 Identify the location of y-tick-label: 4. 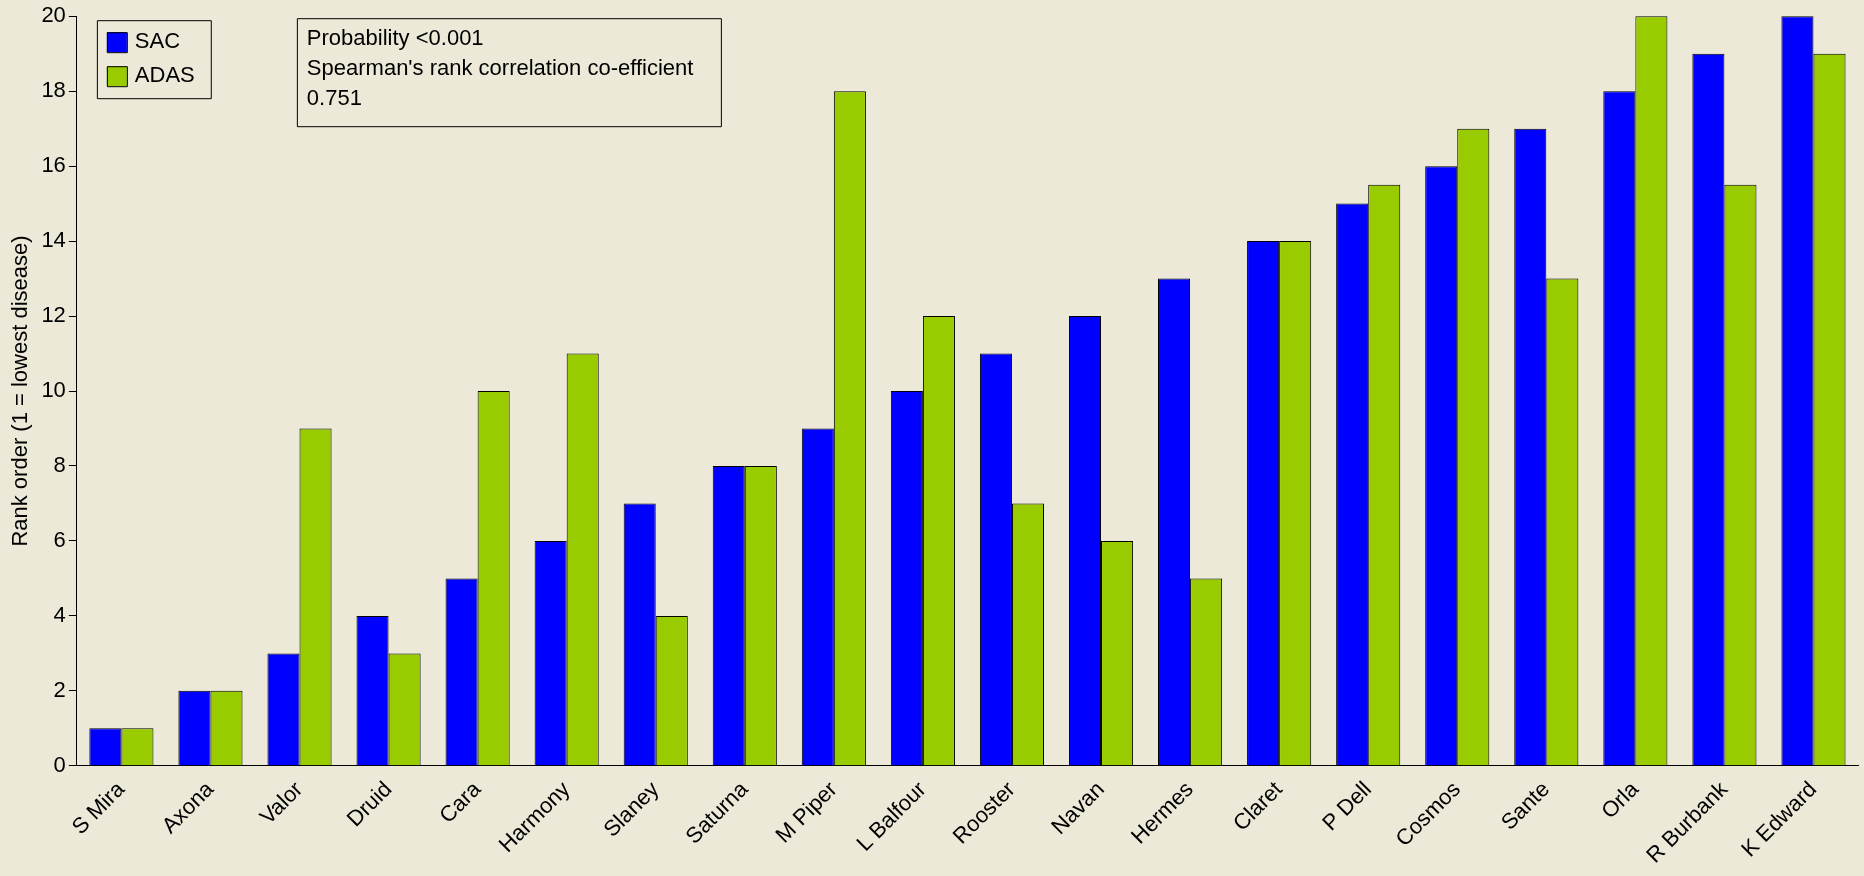
(59, 614).